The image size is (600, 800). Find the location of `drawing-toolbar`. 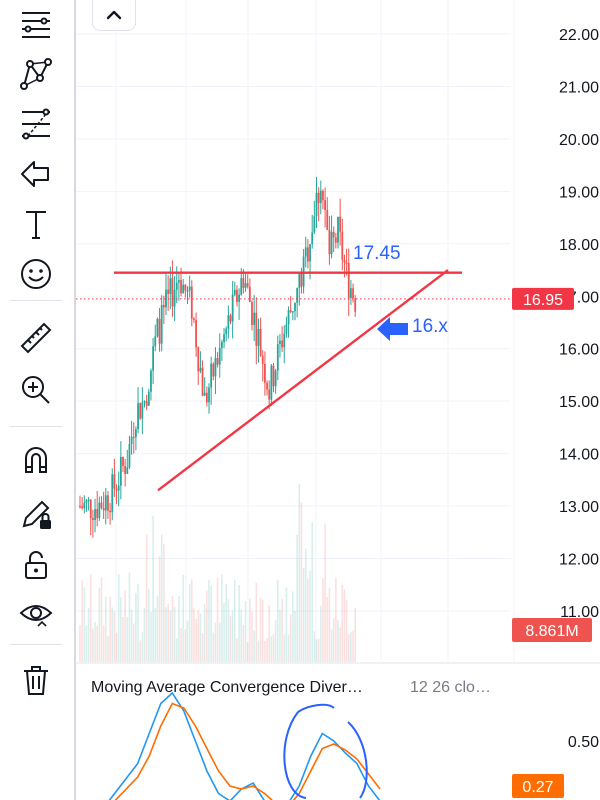

drawing-toolbar is located at coordinates (37, 400).